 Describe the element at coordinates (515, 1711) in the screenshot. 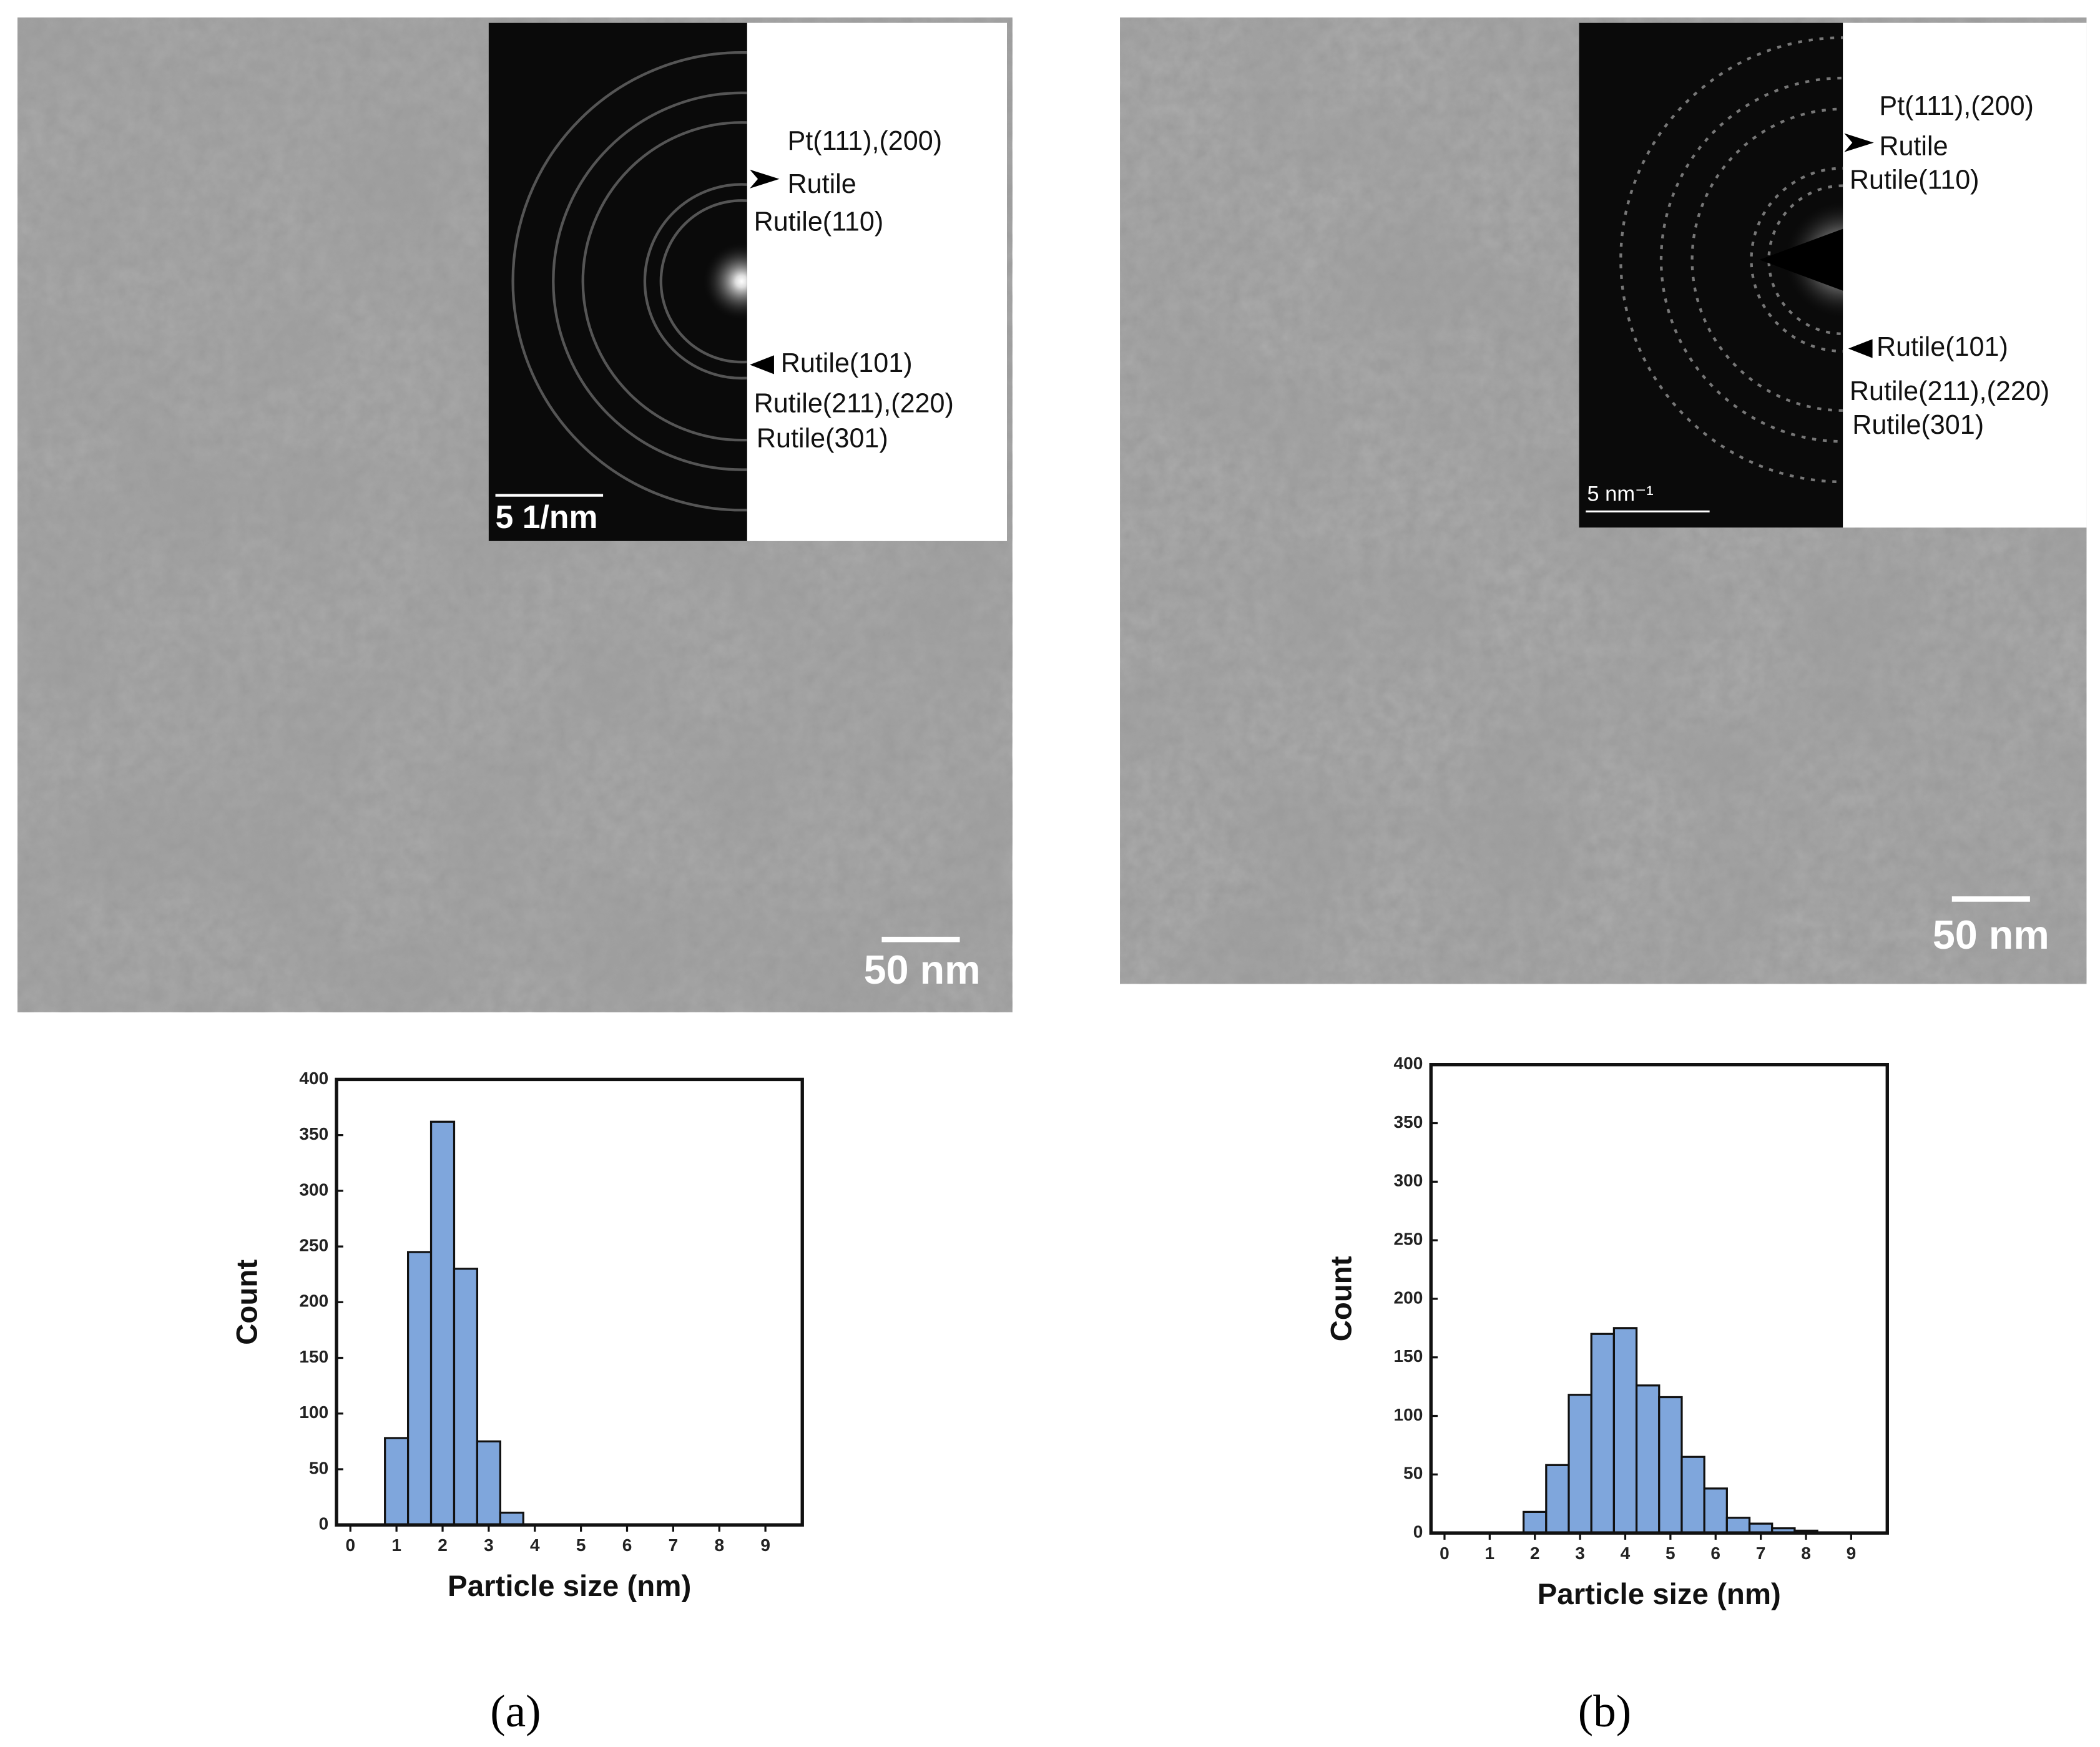

I see `panel-label: (a)` at that location.